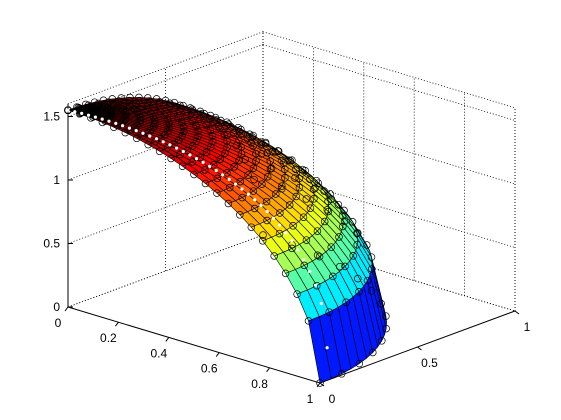 This screenshot has width=561, height=420. I want to click on y-tick, so click(517, 312).